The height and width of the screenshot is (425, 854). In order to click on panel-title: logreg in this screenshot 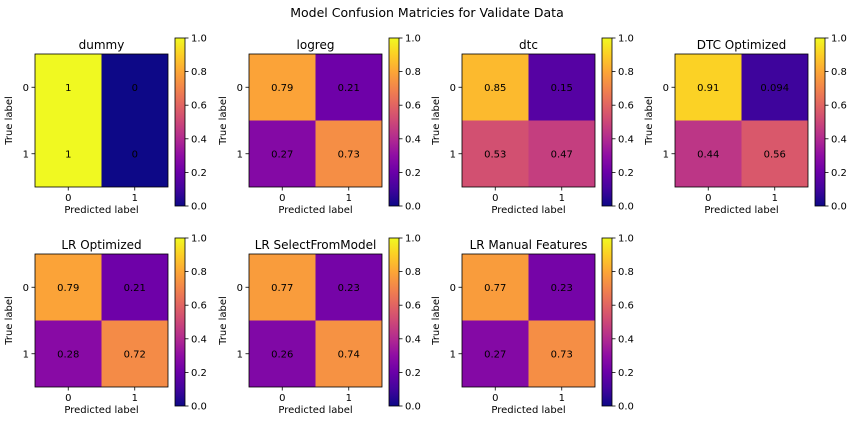, I will do `click(316, 45)`.